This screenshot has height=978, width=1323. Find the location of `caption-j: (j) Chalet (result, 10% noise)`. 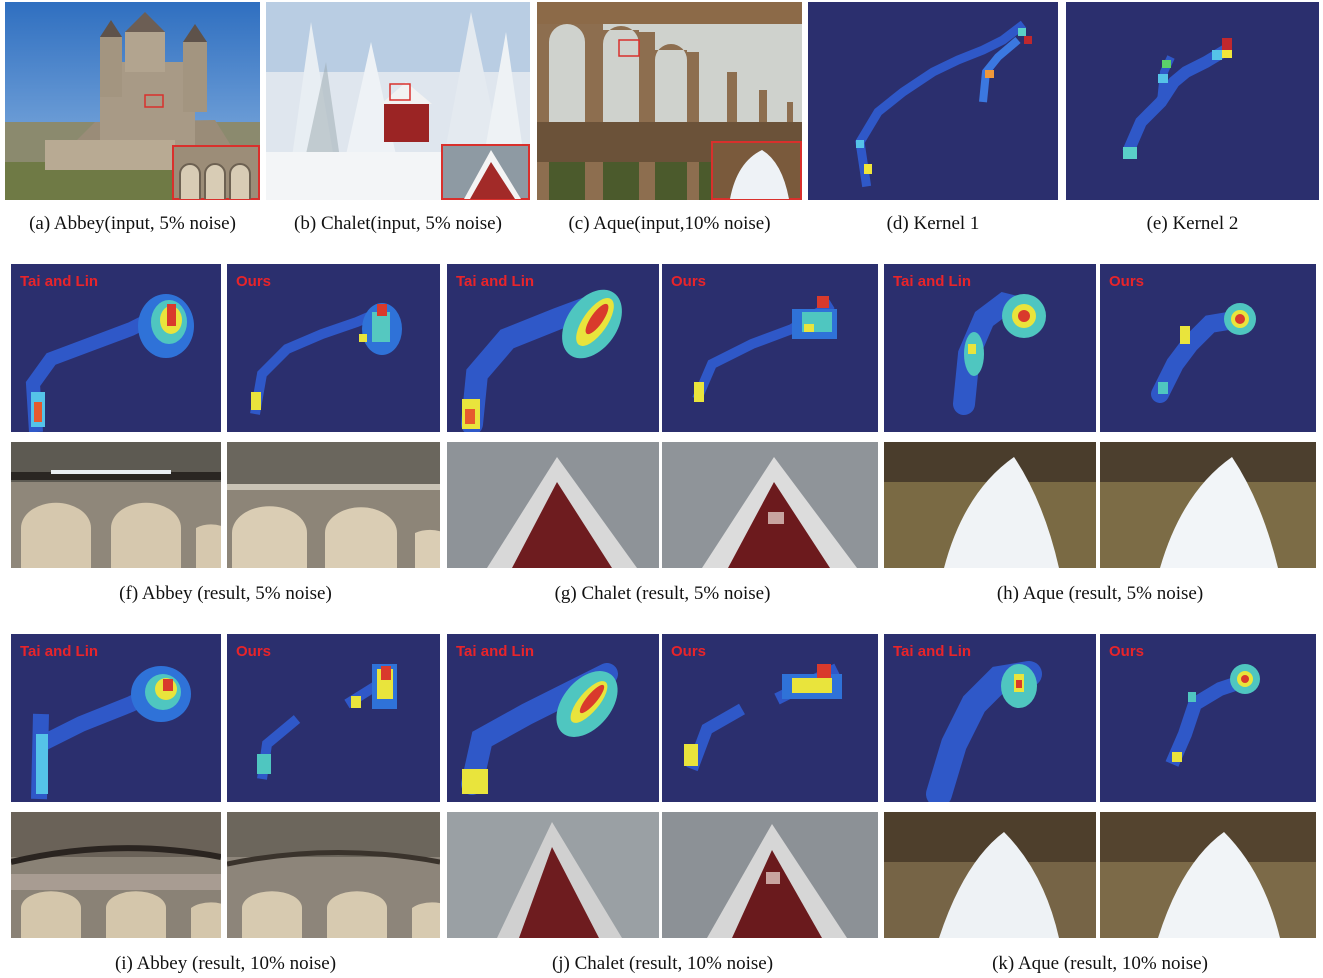

caption-j: (j) Chalet (result, 10% noise) is located at coordinates (662, 963).